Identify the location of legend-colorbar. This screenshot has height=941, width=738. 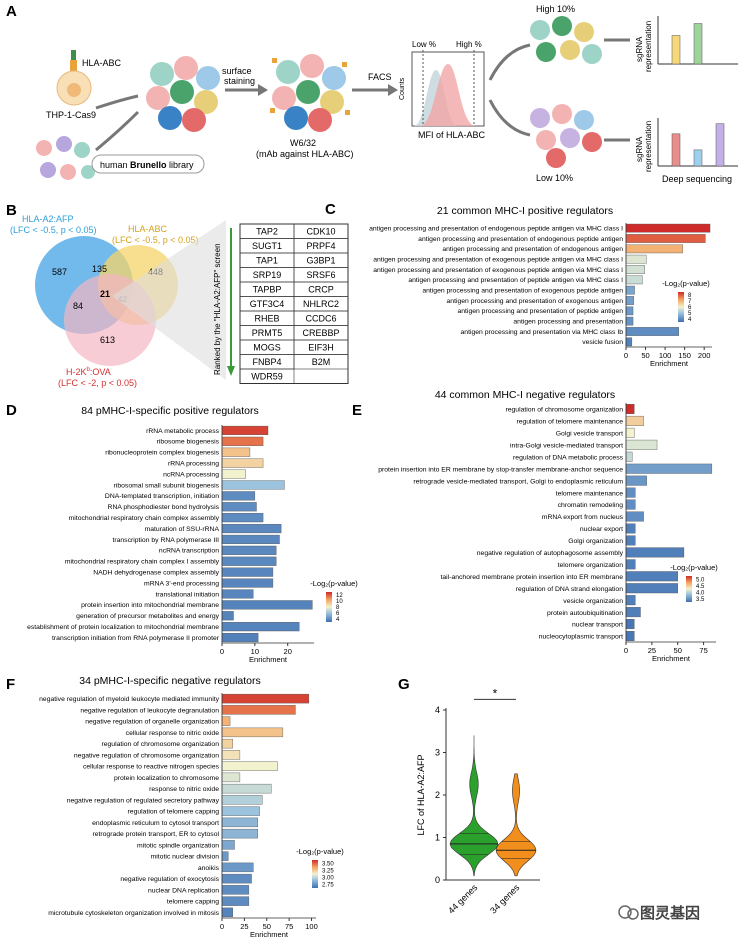
(315, 874).